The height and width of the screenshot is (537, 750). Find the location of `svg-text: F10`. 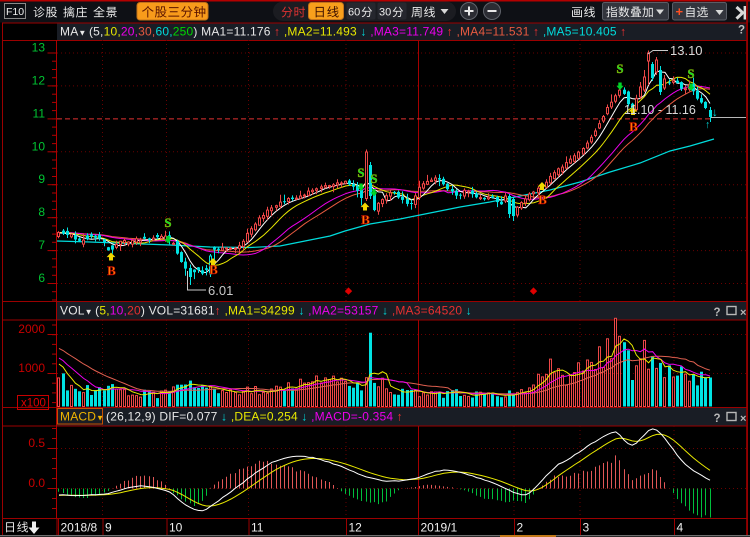

svg-text: F10 is located at coordinates (15, 12).